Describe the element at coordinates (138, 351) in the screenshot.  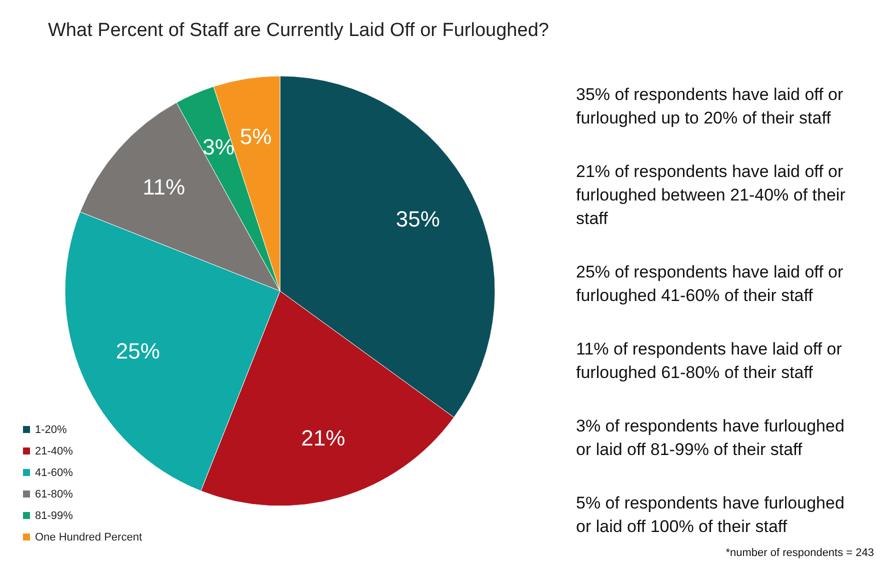
I see `data-label: 25%` at that location.